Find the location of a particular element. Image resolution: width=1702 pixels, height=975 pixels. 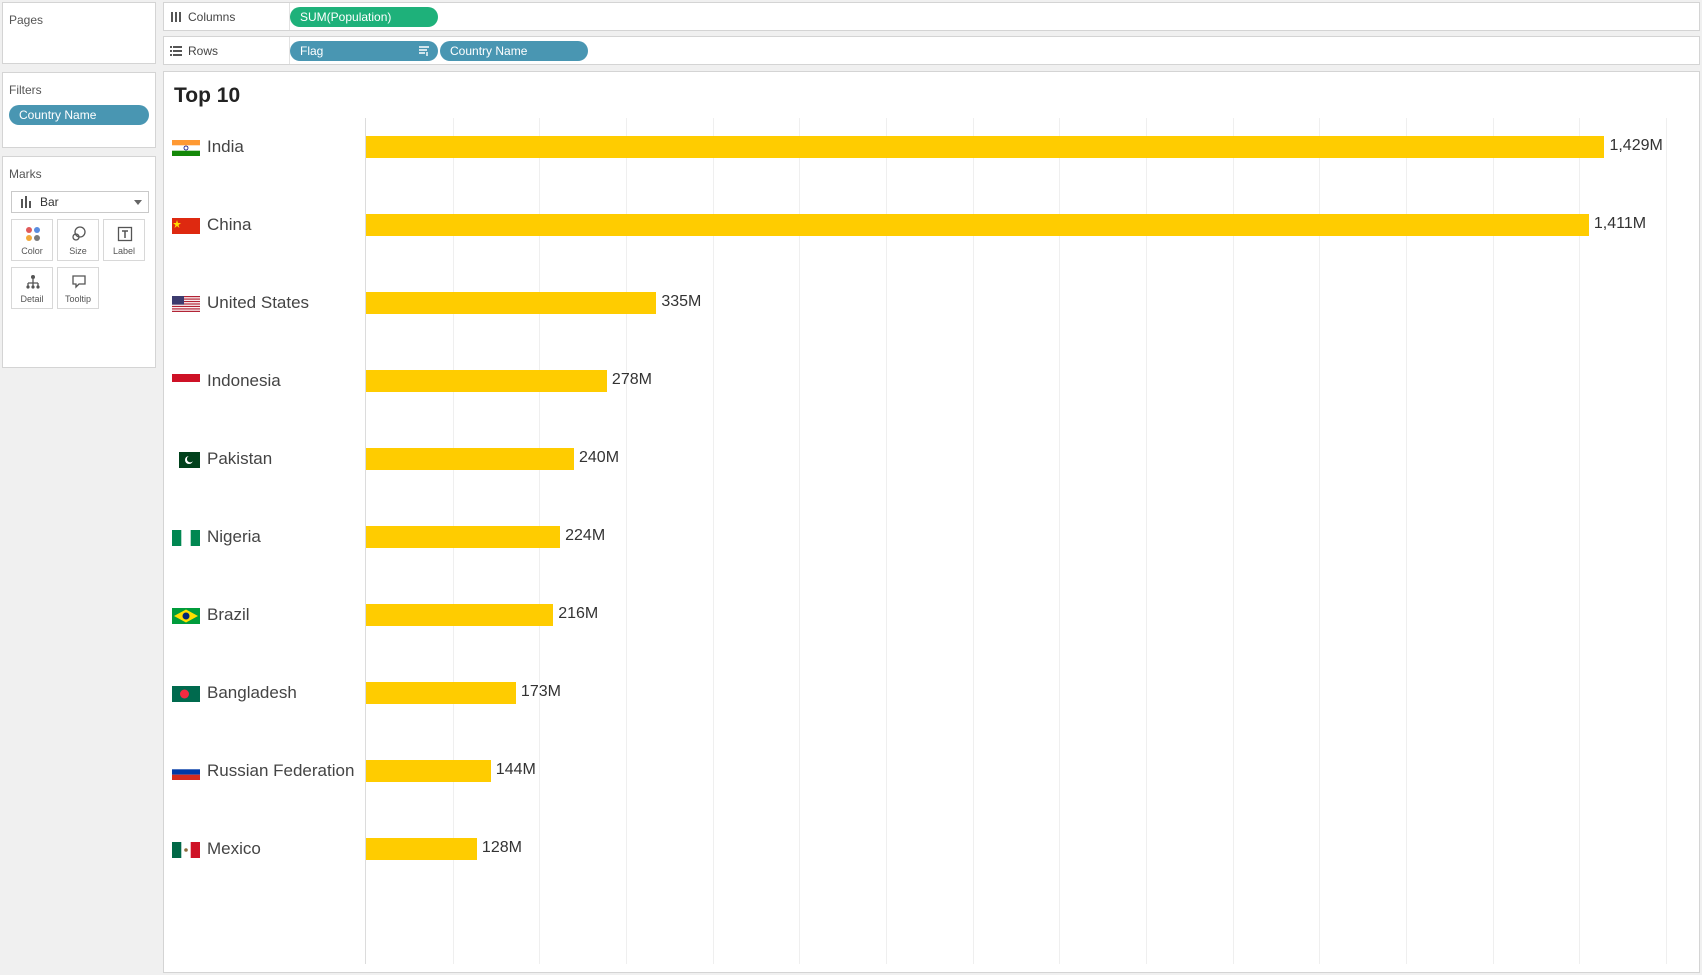

columns-icon is located at coordinates (176, 17).